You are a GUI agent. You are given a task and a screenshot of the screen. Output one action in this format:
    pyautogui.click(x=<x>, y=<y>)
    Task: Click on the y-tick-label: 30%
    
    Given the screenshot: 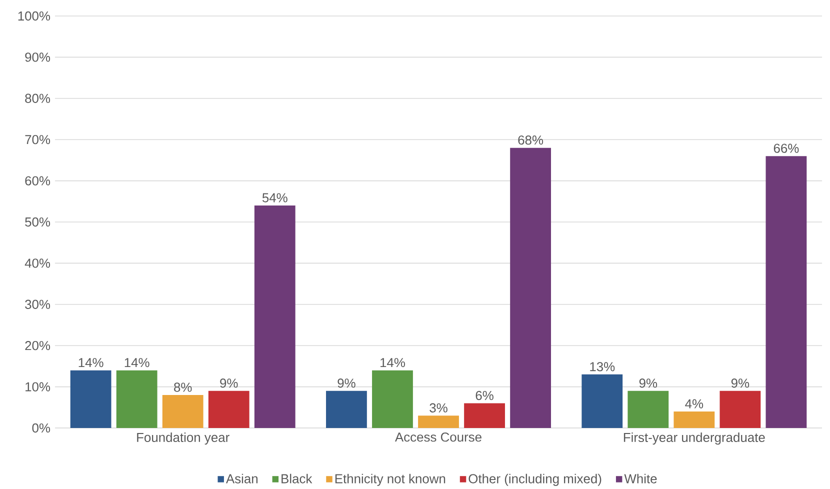 What is the action you would take?
    pyautogui.click(x=37, y=304)
    